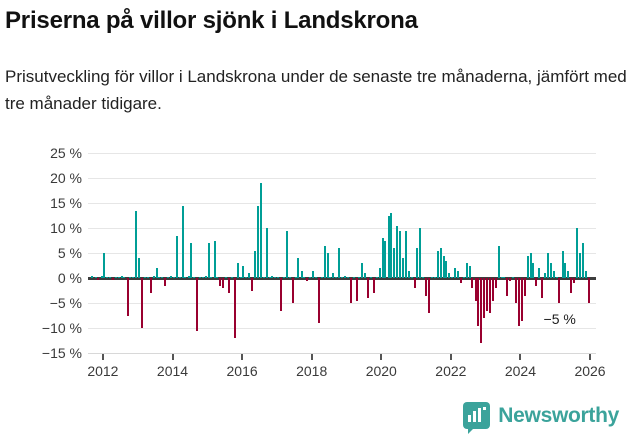 The width and height of the screenshot is (631, 439). Describe the element at coordinates (342, 278) in the screenshot. I see `zero-line` at that location.